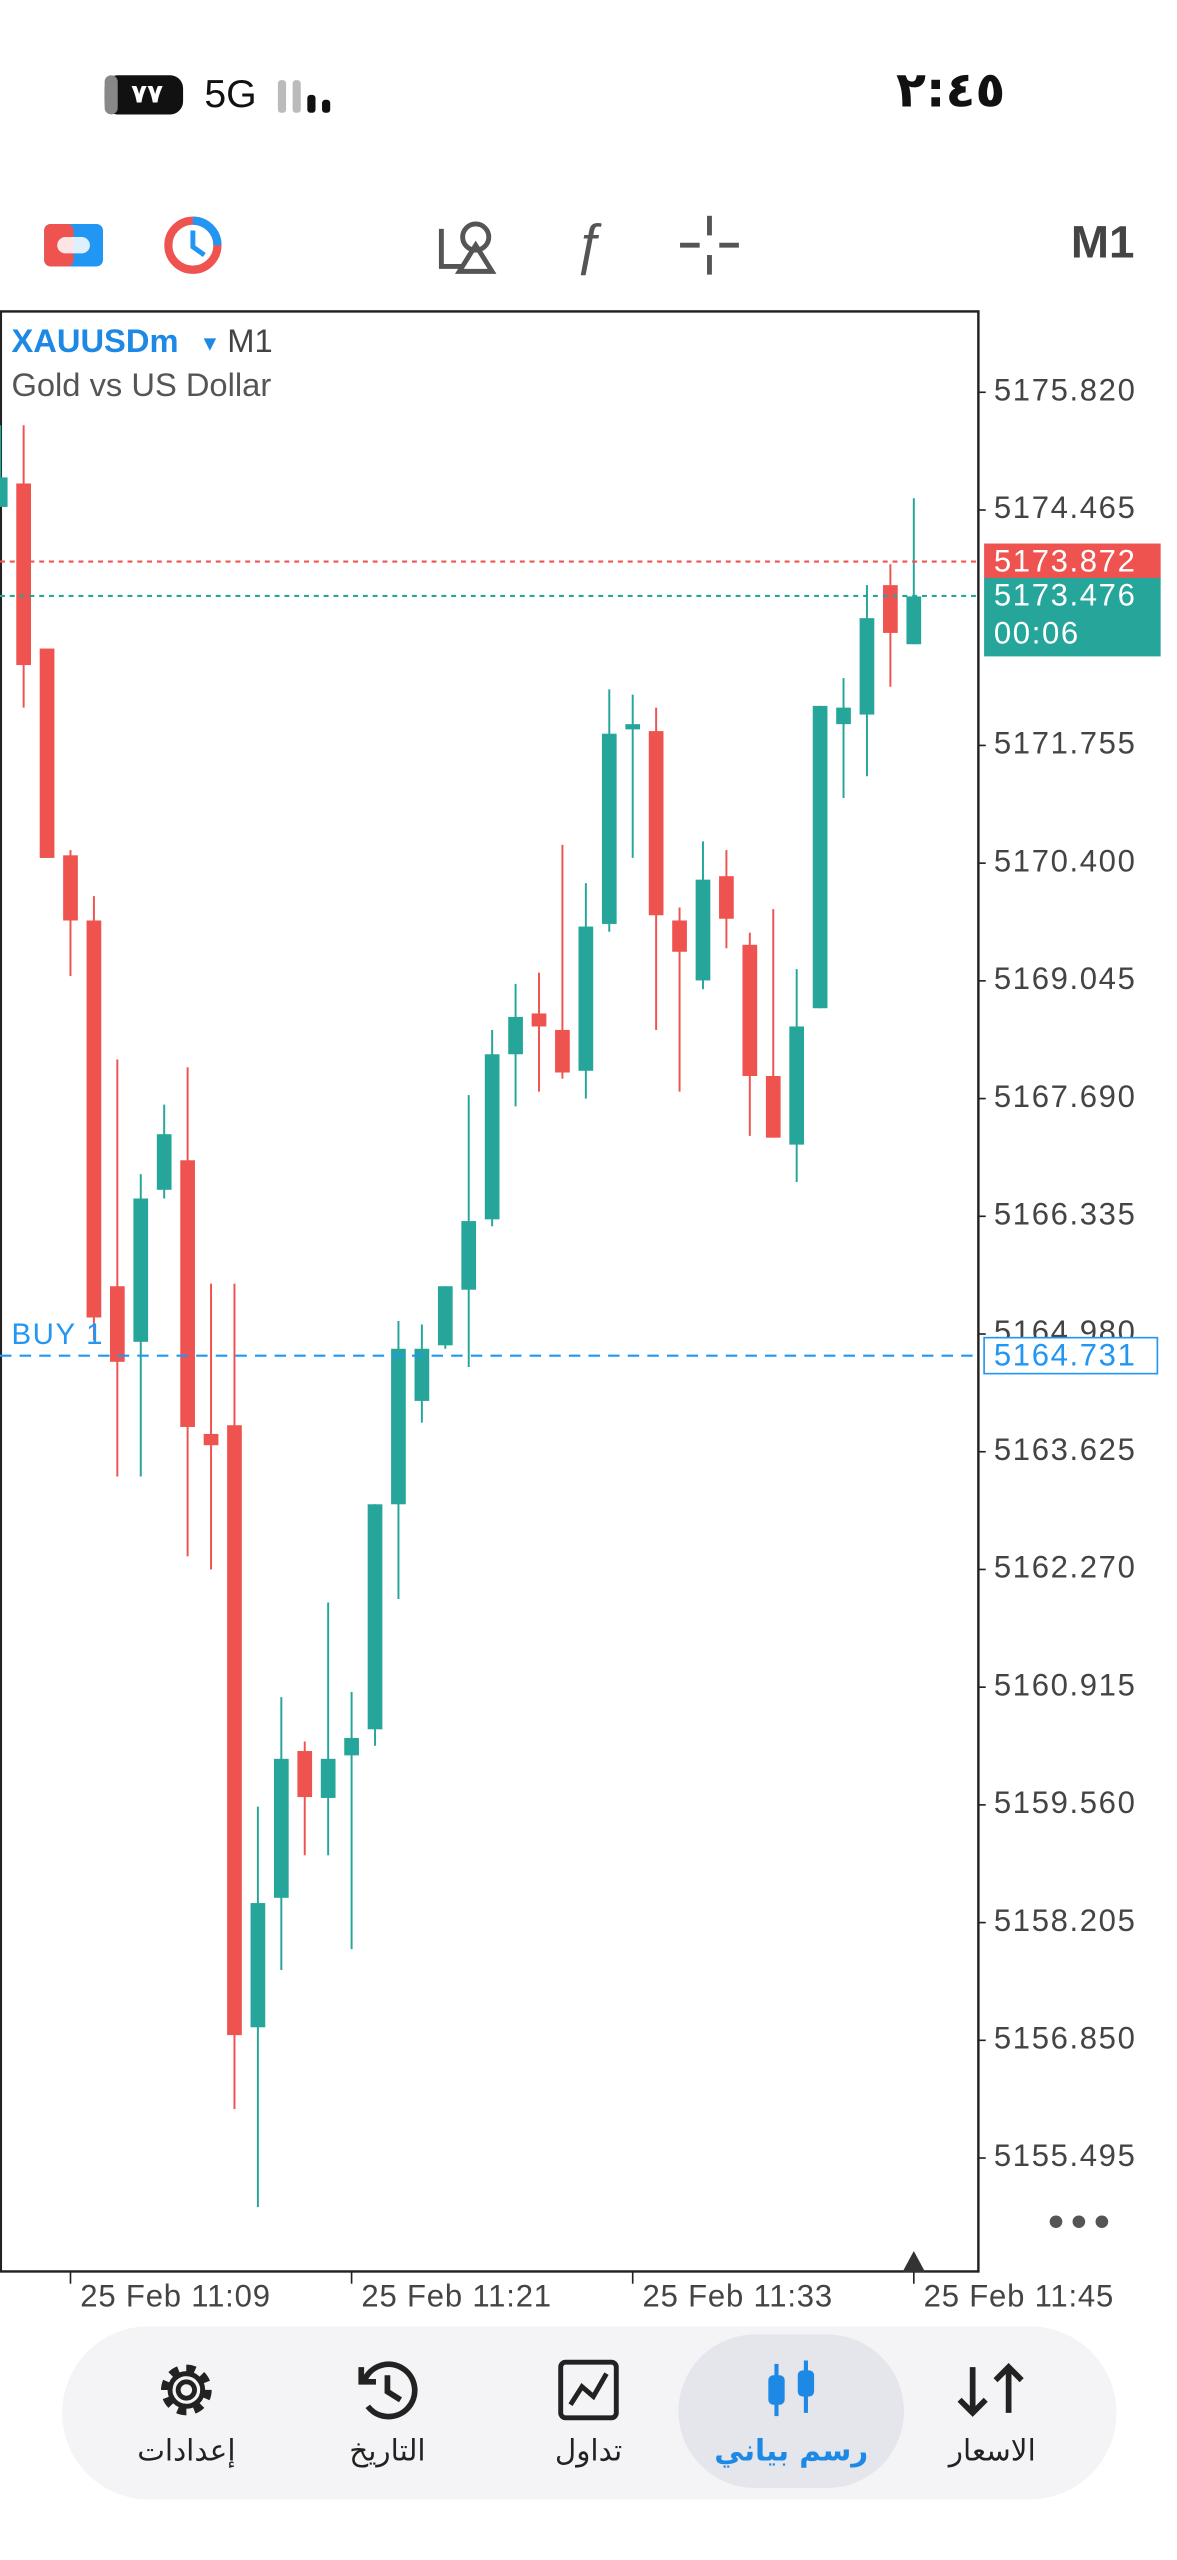  Describe the element at coordinates (588, 2451) in the screenshot. I see `nav-label: تداول` at that location.